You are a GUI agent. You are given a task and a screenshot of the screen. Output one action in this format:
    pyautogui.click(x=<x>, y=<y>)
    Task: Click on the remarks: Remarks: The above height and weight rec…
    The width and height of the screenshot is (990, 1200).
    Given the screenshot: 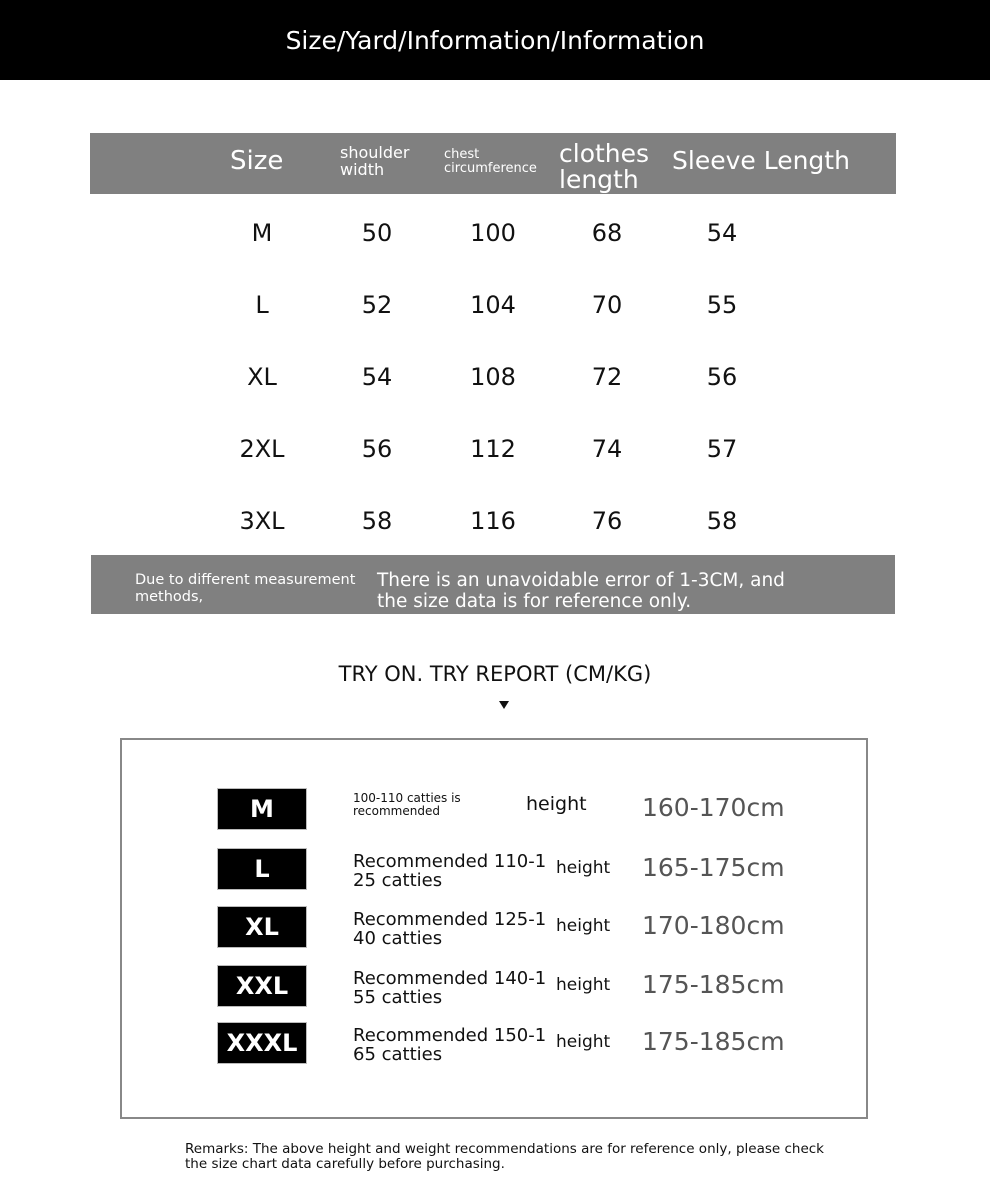 What is the action you would take?
    pyautogui.click(x=505, y=1156)
    